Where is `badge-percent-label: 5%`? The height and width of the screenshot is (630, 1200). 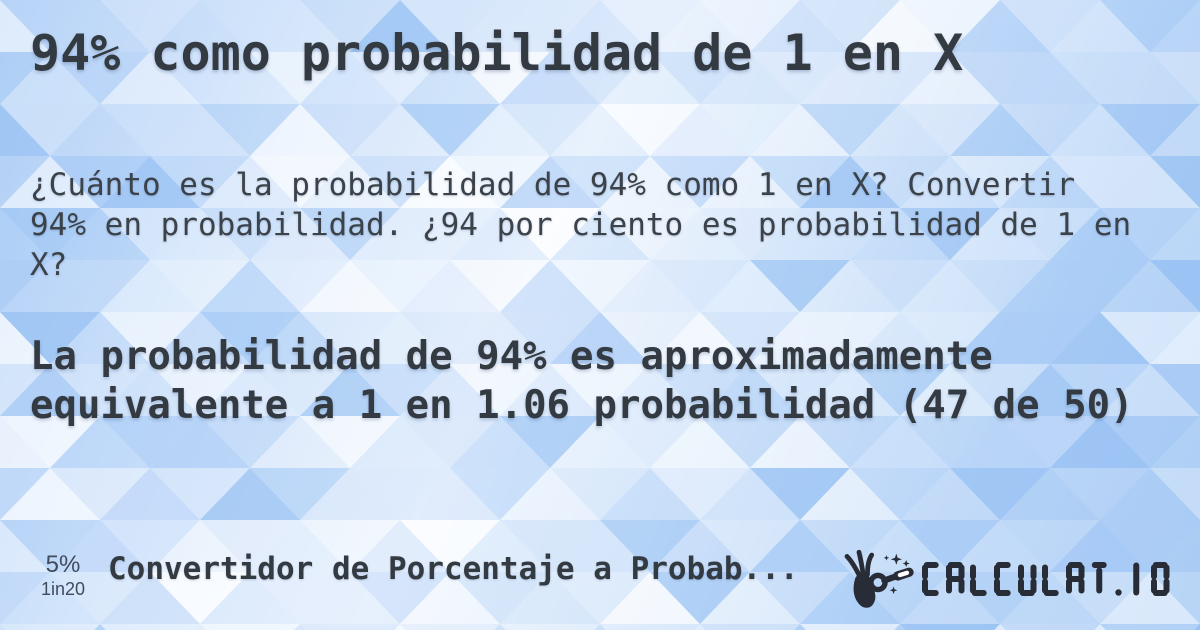
badge-percent-label: 5% is located at coordinates (63, 564).